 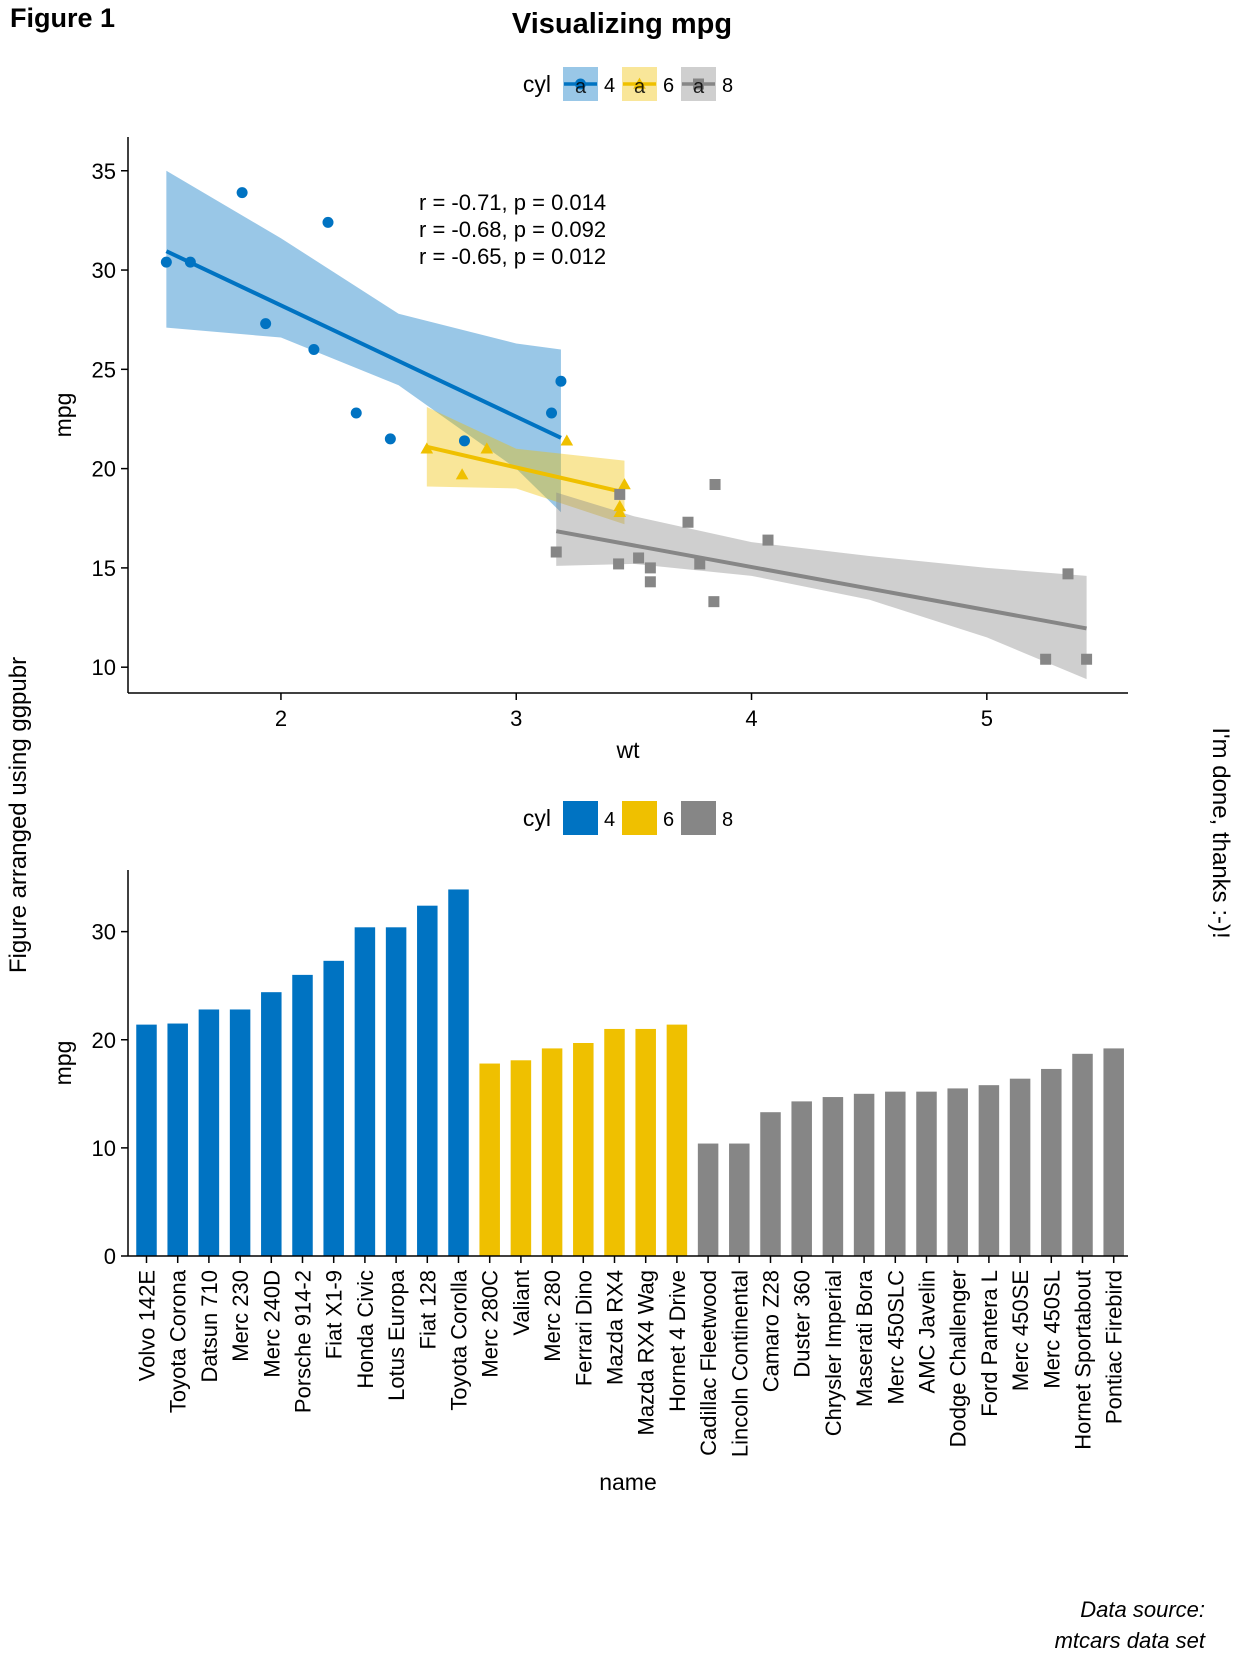 I want to click on x-tick-label: Merc 450SL, so click(x=1051, y=1329).